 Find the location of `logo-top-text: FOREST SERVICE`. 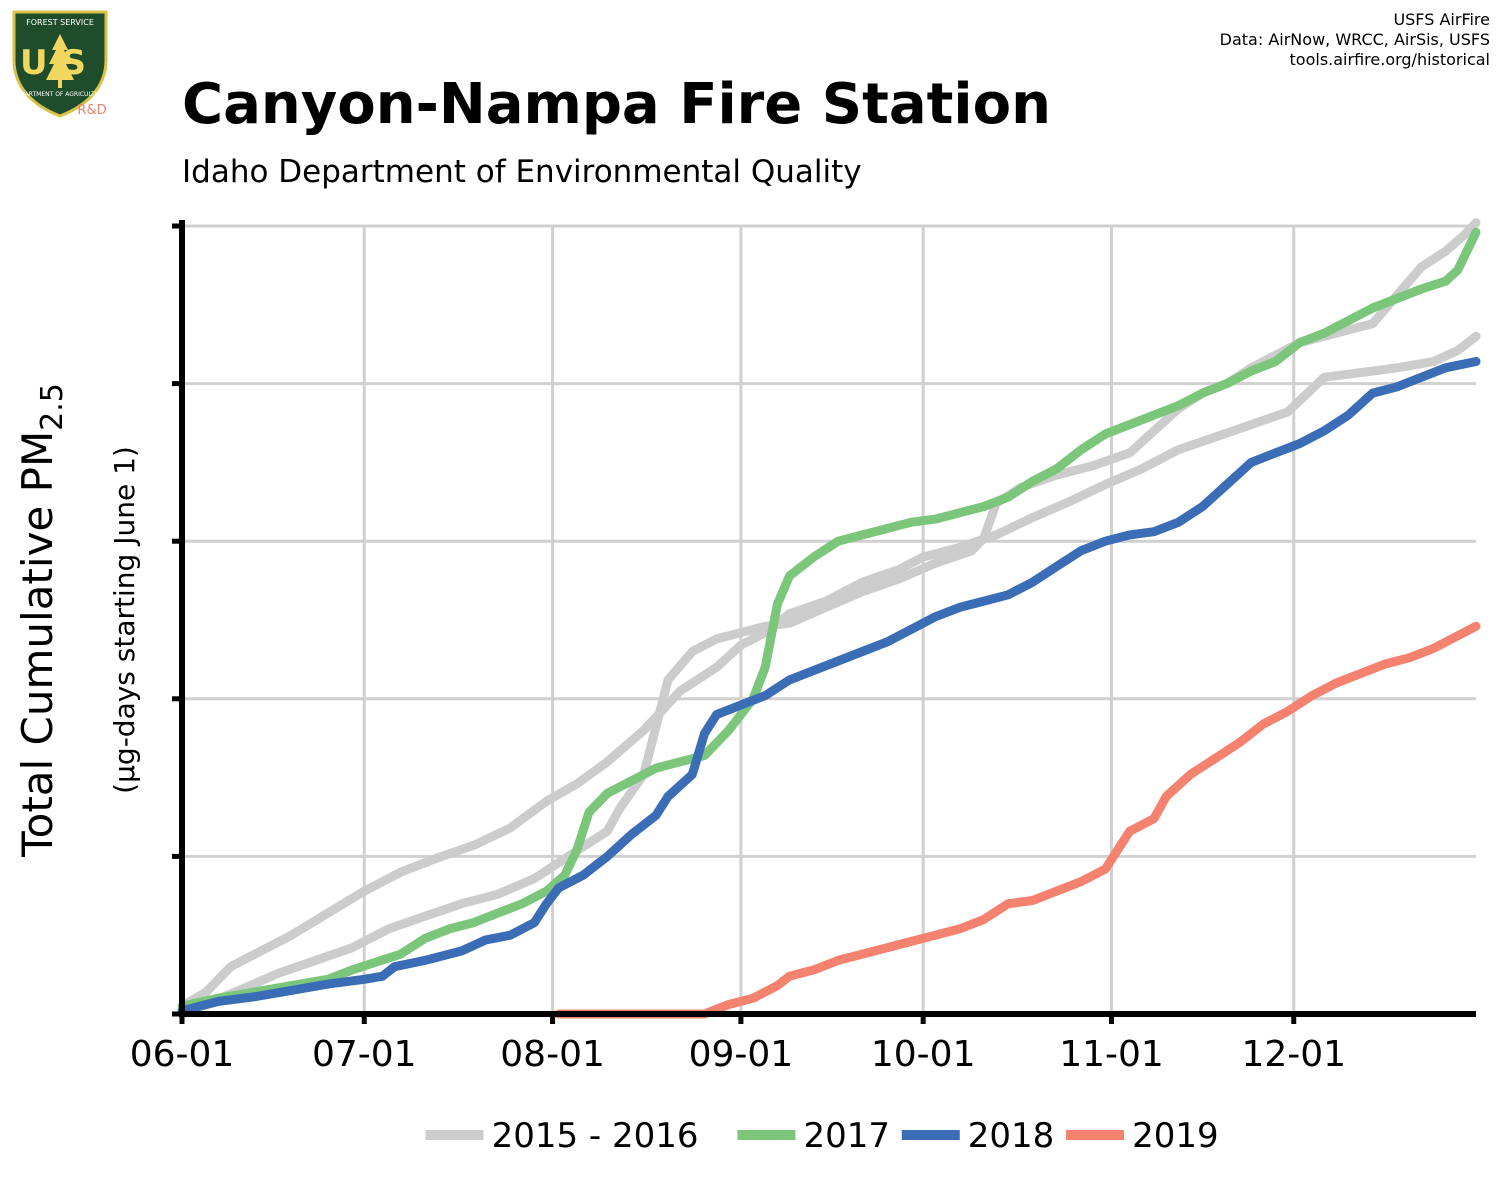

logo-top-text: FOREST SERVICE is located at coordinates (60, 22).